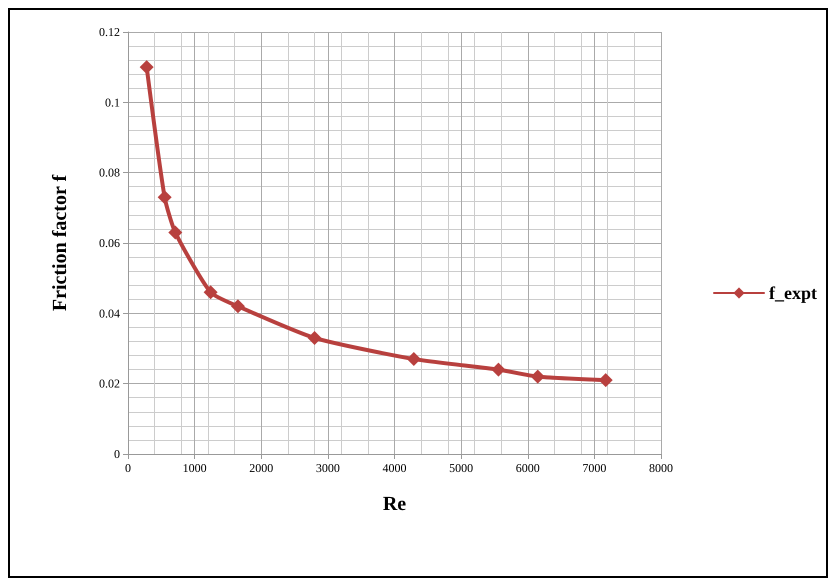 The image size is (838, 588). I want to click on y-tick-label: 0, so click(117, 454).